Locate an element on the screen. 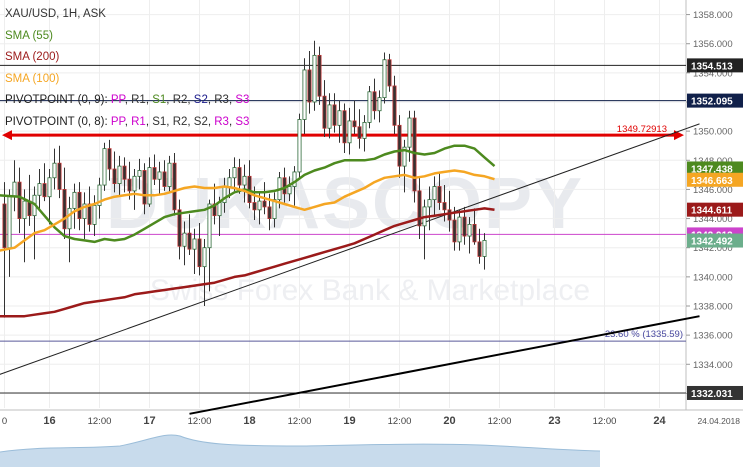  y-tick-label: 1344.000 is located at coordinates (713, 219).